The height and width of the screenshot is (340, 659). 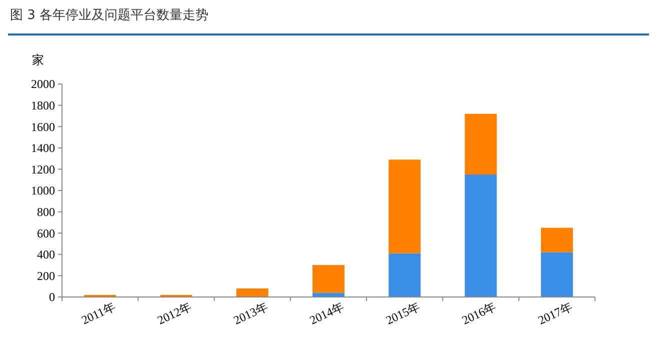 What do you see at coordinates (555, 313) in the screenshot?
I see `x-tick-label: 2017年` at bounding box center [555, 313].